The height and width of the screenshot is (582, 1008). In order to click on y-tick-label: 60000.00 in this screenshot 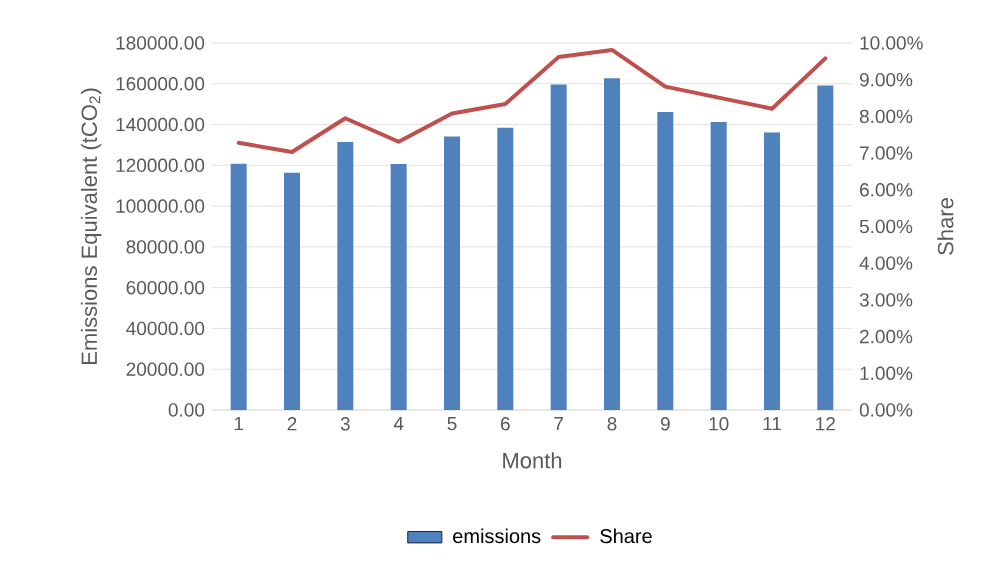, I will do `click(165, 287)`.